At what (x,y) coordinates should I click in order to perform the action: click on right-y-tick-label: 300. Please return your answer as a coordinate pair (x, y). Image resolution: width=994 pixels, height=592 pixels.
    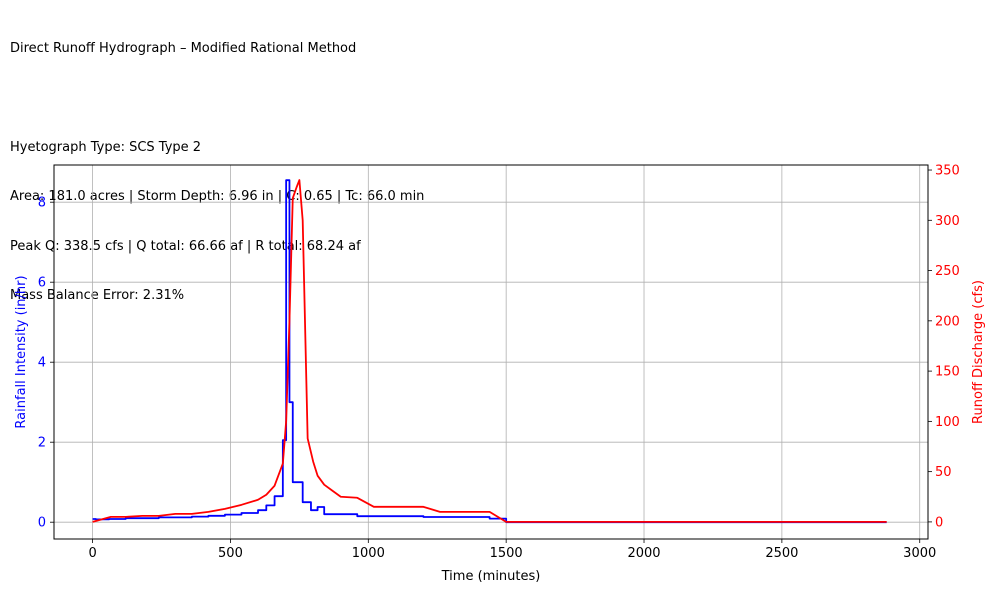
    Looking at the image, I should click on (947, 221).